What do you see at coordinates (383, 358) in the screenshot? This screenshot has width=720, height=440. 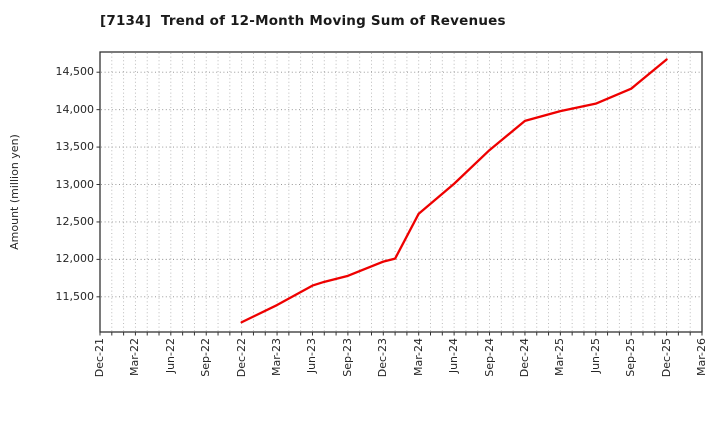 I see `x-tick-label: Dec-23` at bounding box center [383, 358].